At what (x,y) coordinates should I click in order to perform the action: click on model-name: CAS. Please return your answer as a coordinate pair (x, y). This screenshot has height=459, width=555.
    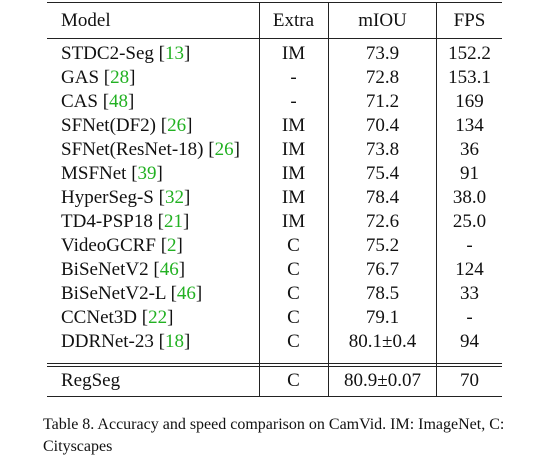
    Looking at the image, I should click on (79, 101).